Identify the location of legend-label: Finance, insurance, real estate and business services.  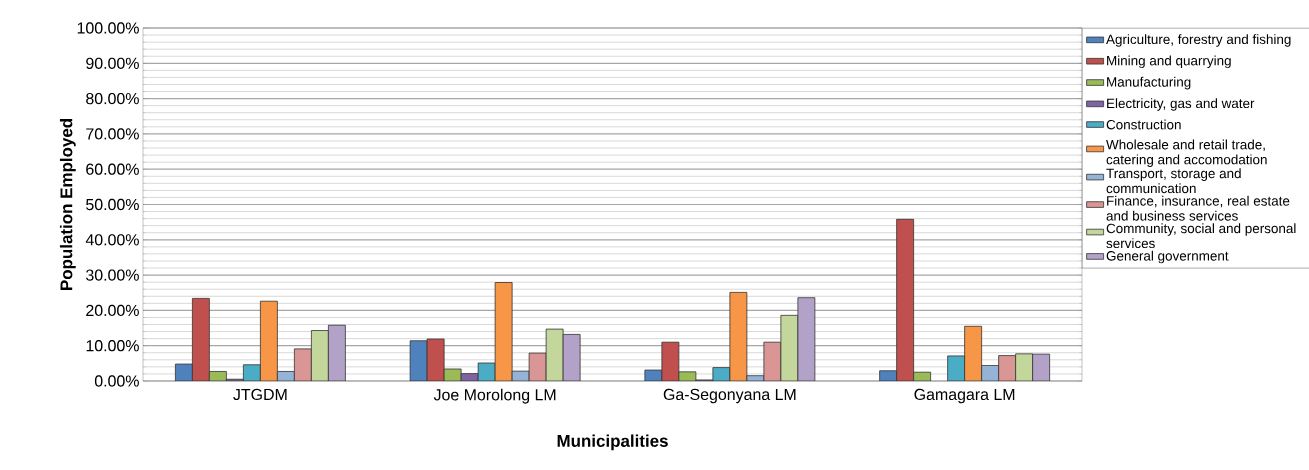
(1198, 208).